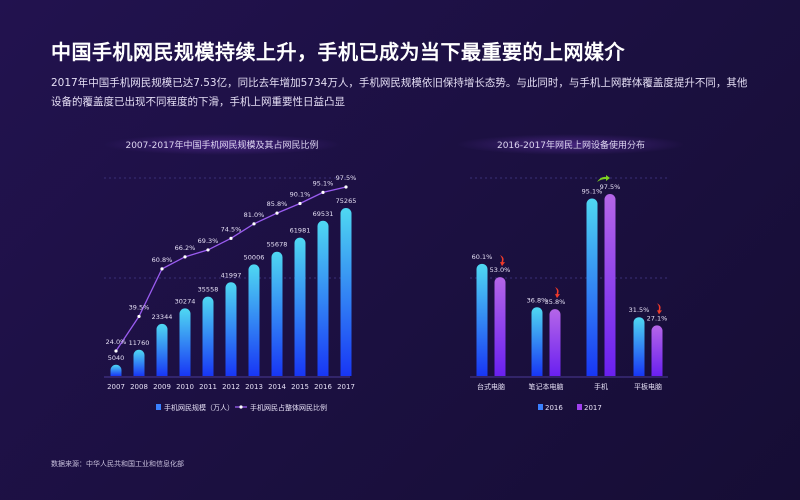 Image resolution: width=800 pixels, height=500 pixels. Describe the element at coordinates (648, 386) in the screenshot. I see `x-tick-label: 平板电脑` at that location.